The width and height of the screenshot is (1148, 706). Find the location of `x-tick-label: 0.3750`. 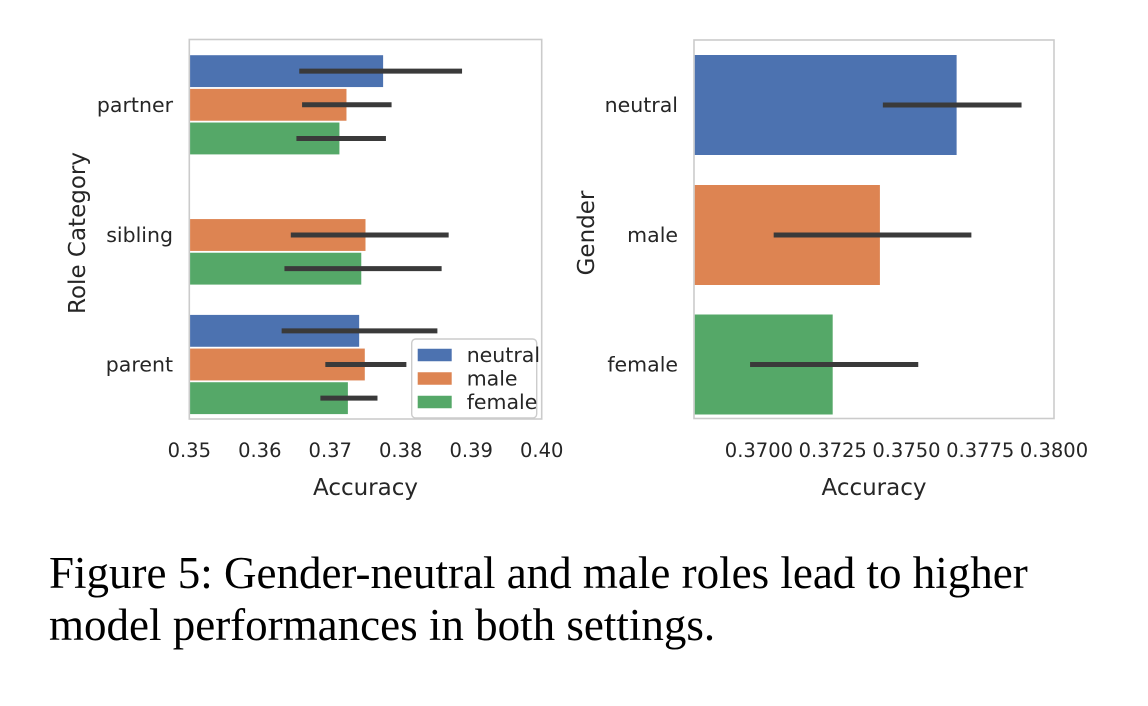

x-tick-label: 0.3750 is located at coordinates (906, 450).